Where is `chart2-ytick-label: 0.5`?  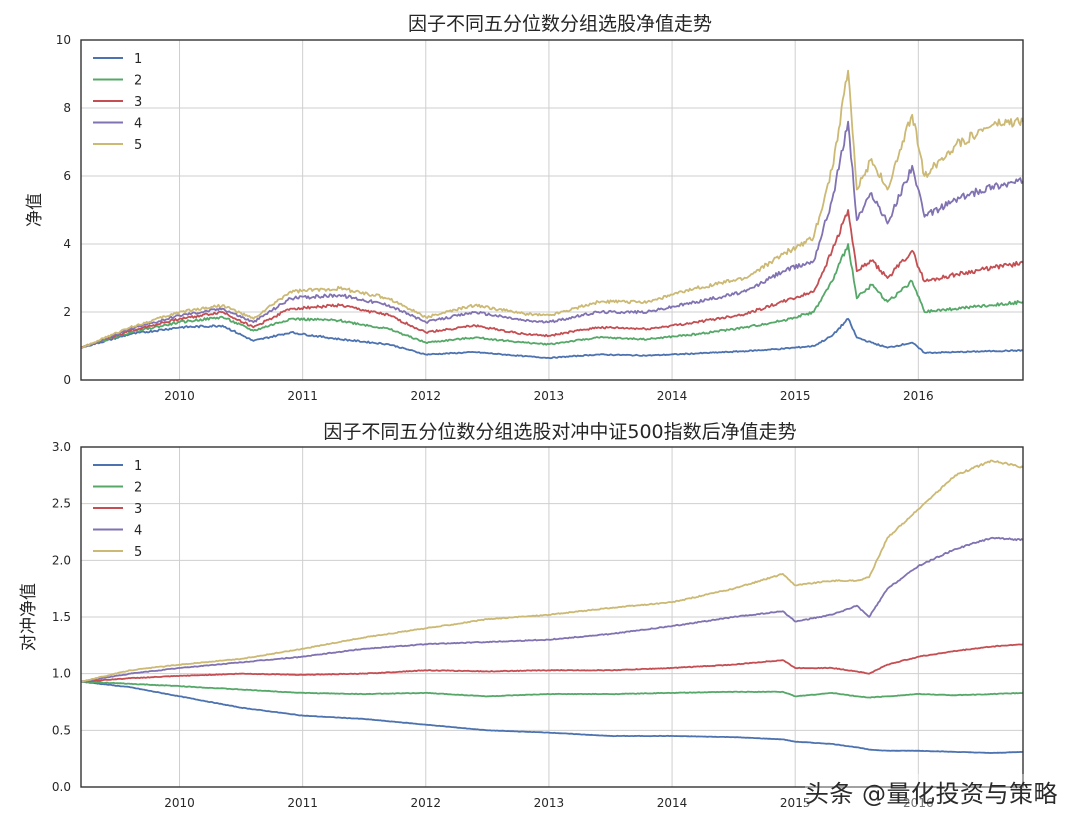 chart2-ytick-label: 0.5 is located at coordinates (61, 730).